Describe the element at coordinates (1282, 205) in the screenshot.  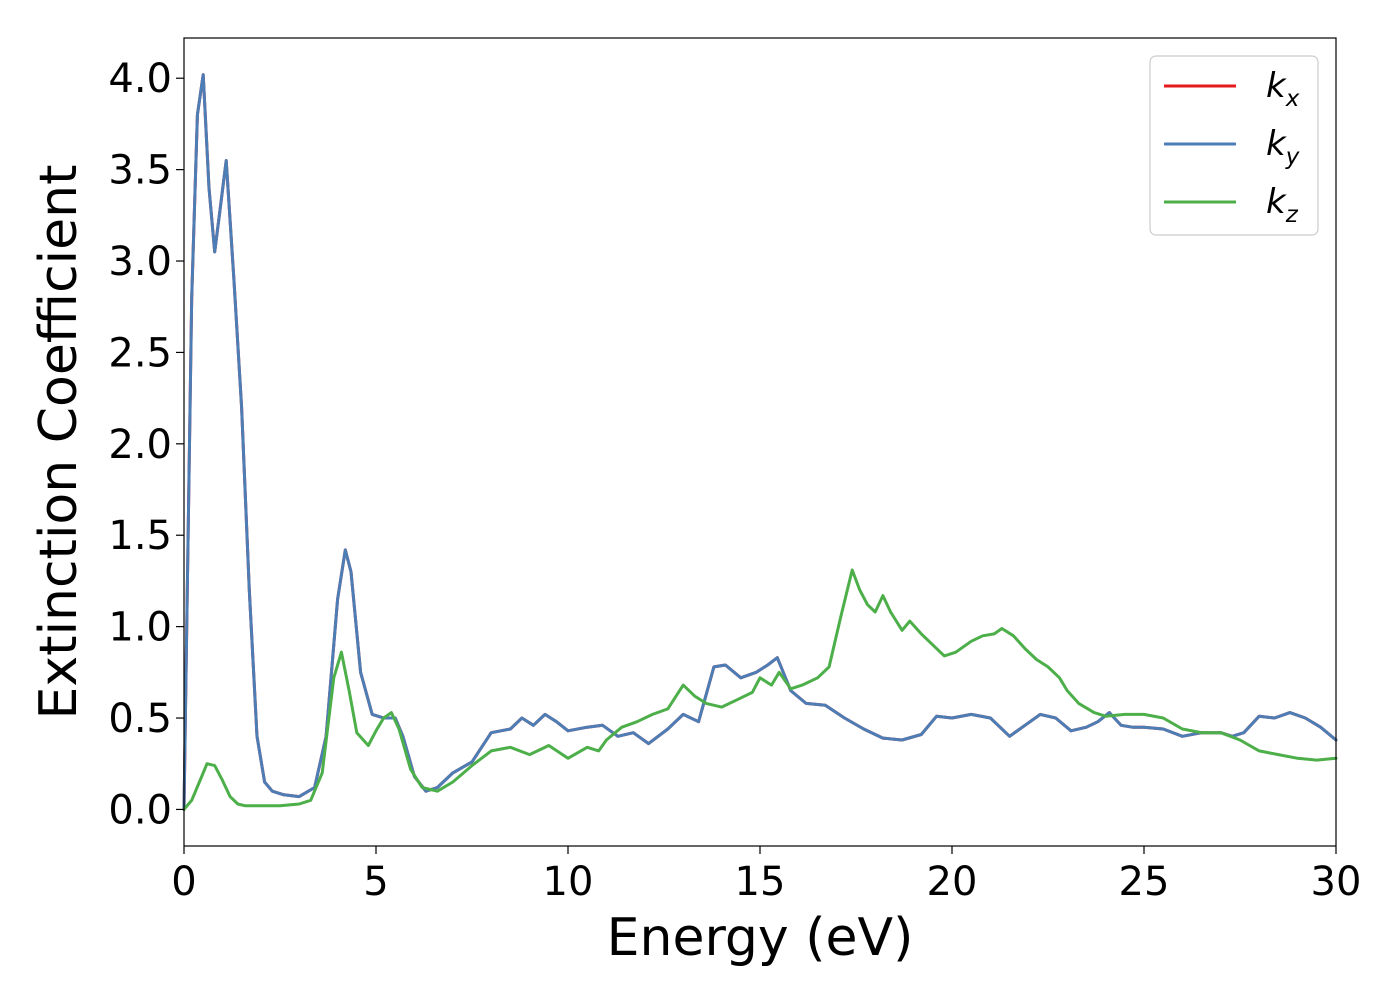
I see `legend-label-kz: kz` at that location.